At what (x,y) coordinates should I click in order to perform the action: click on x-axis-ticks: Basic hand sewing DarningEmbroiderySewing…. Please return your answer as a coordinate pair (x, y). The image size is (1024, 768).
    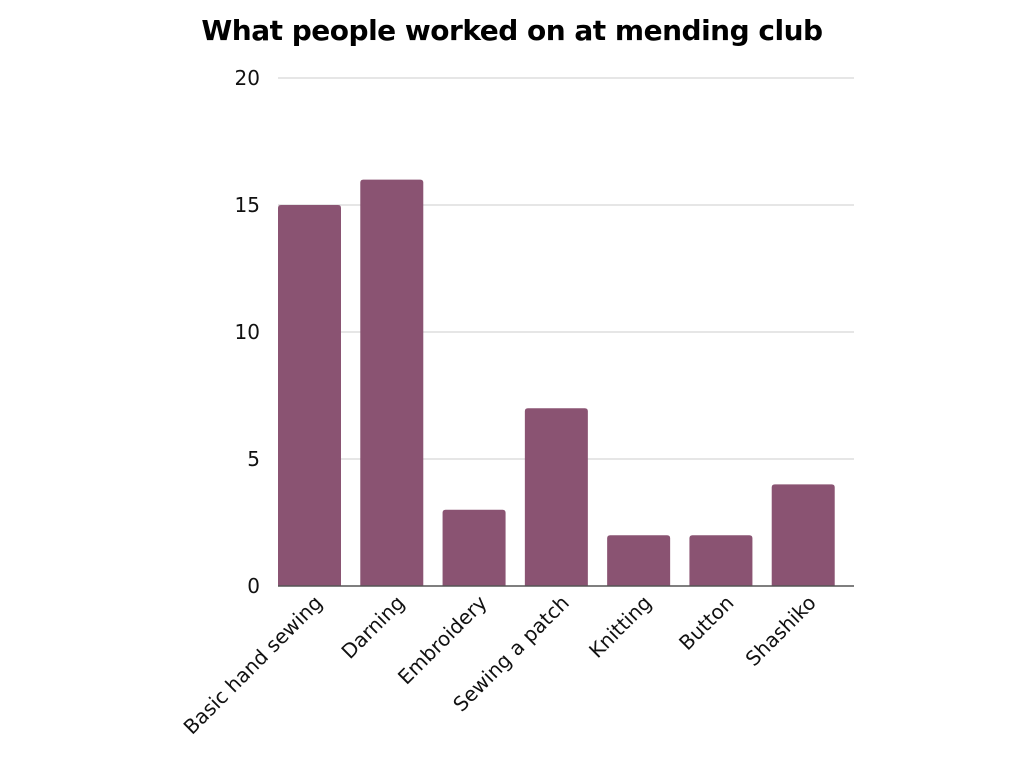
    Looking at the image, I should click on (500, 664).